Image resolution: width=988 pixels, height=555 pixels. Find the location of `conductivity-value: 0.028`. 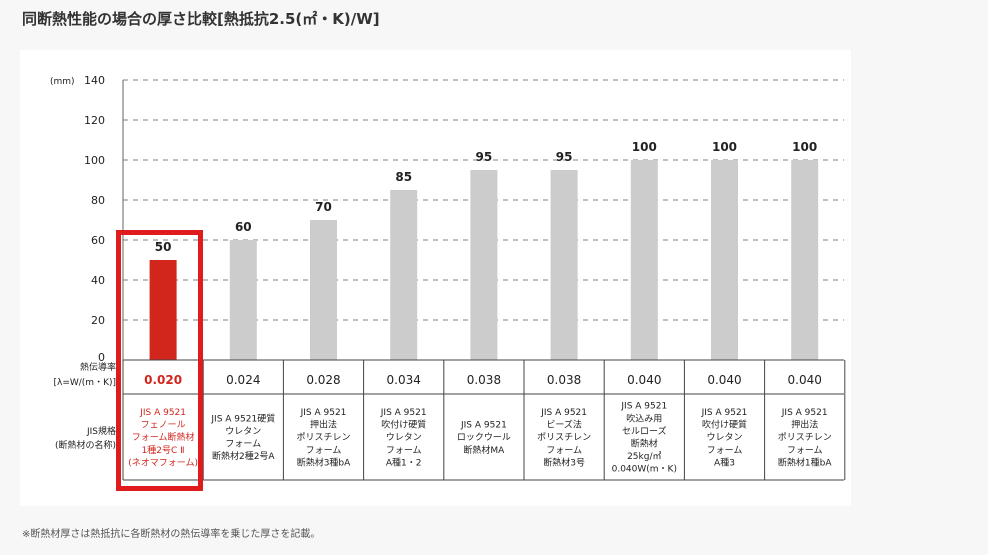

conductivity-value: 0.028 is located at coordinates (323, 380).